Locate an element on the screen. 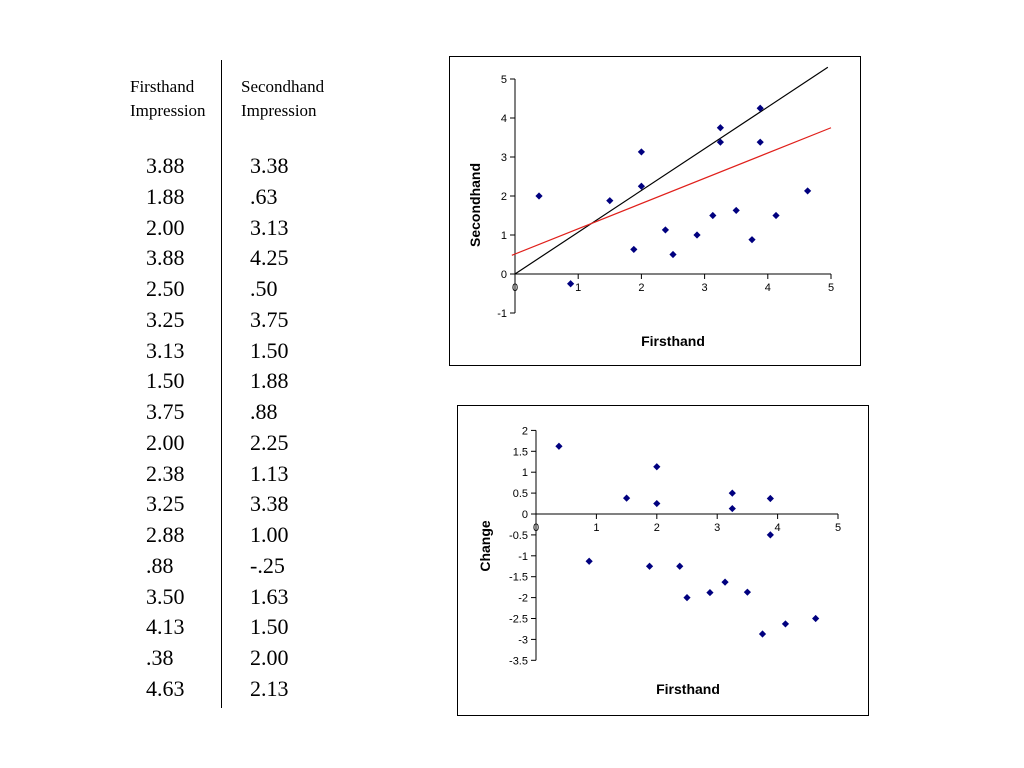 The width and height of the screenshot is (1024, 768). secondhand-value: .63 is located at coordinates (264, 196).